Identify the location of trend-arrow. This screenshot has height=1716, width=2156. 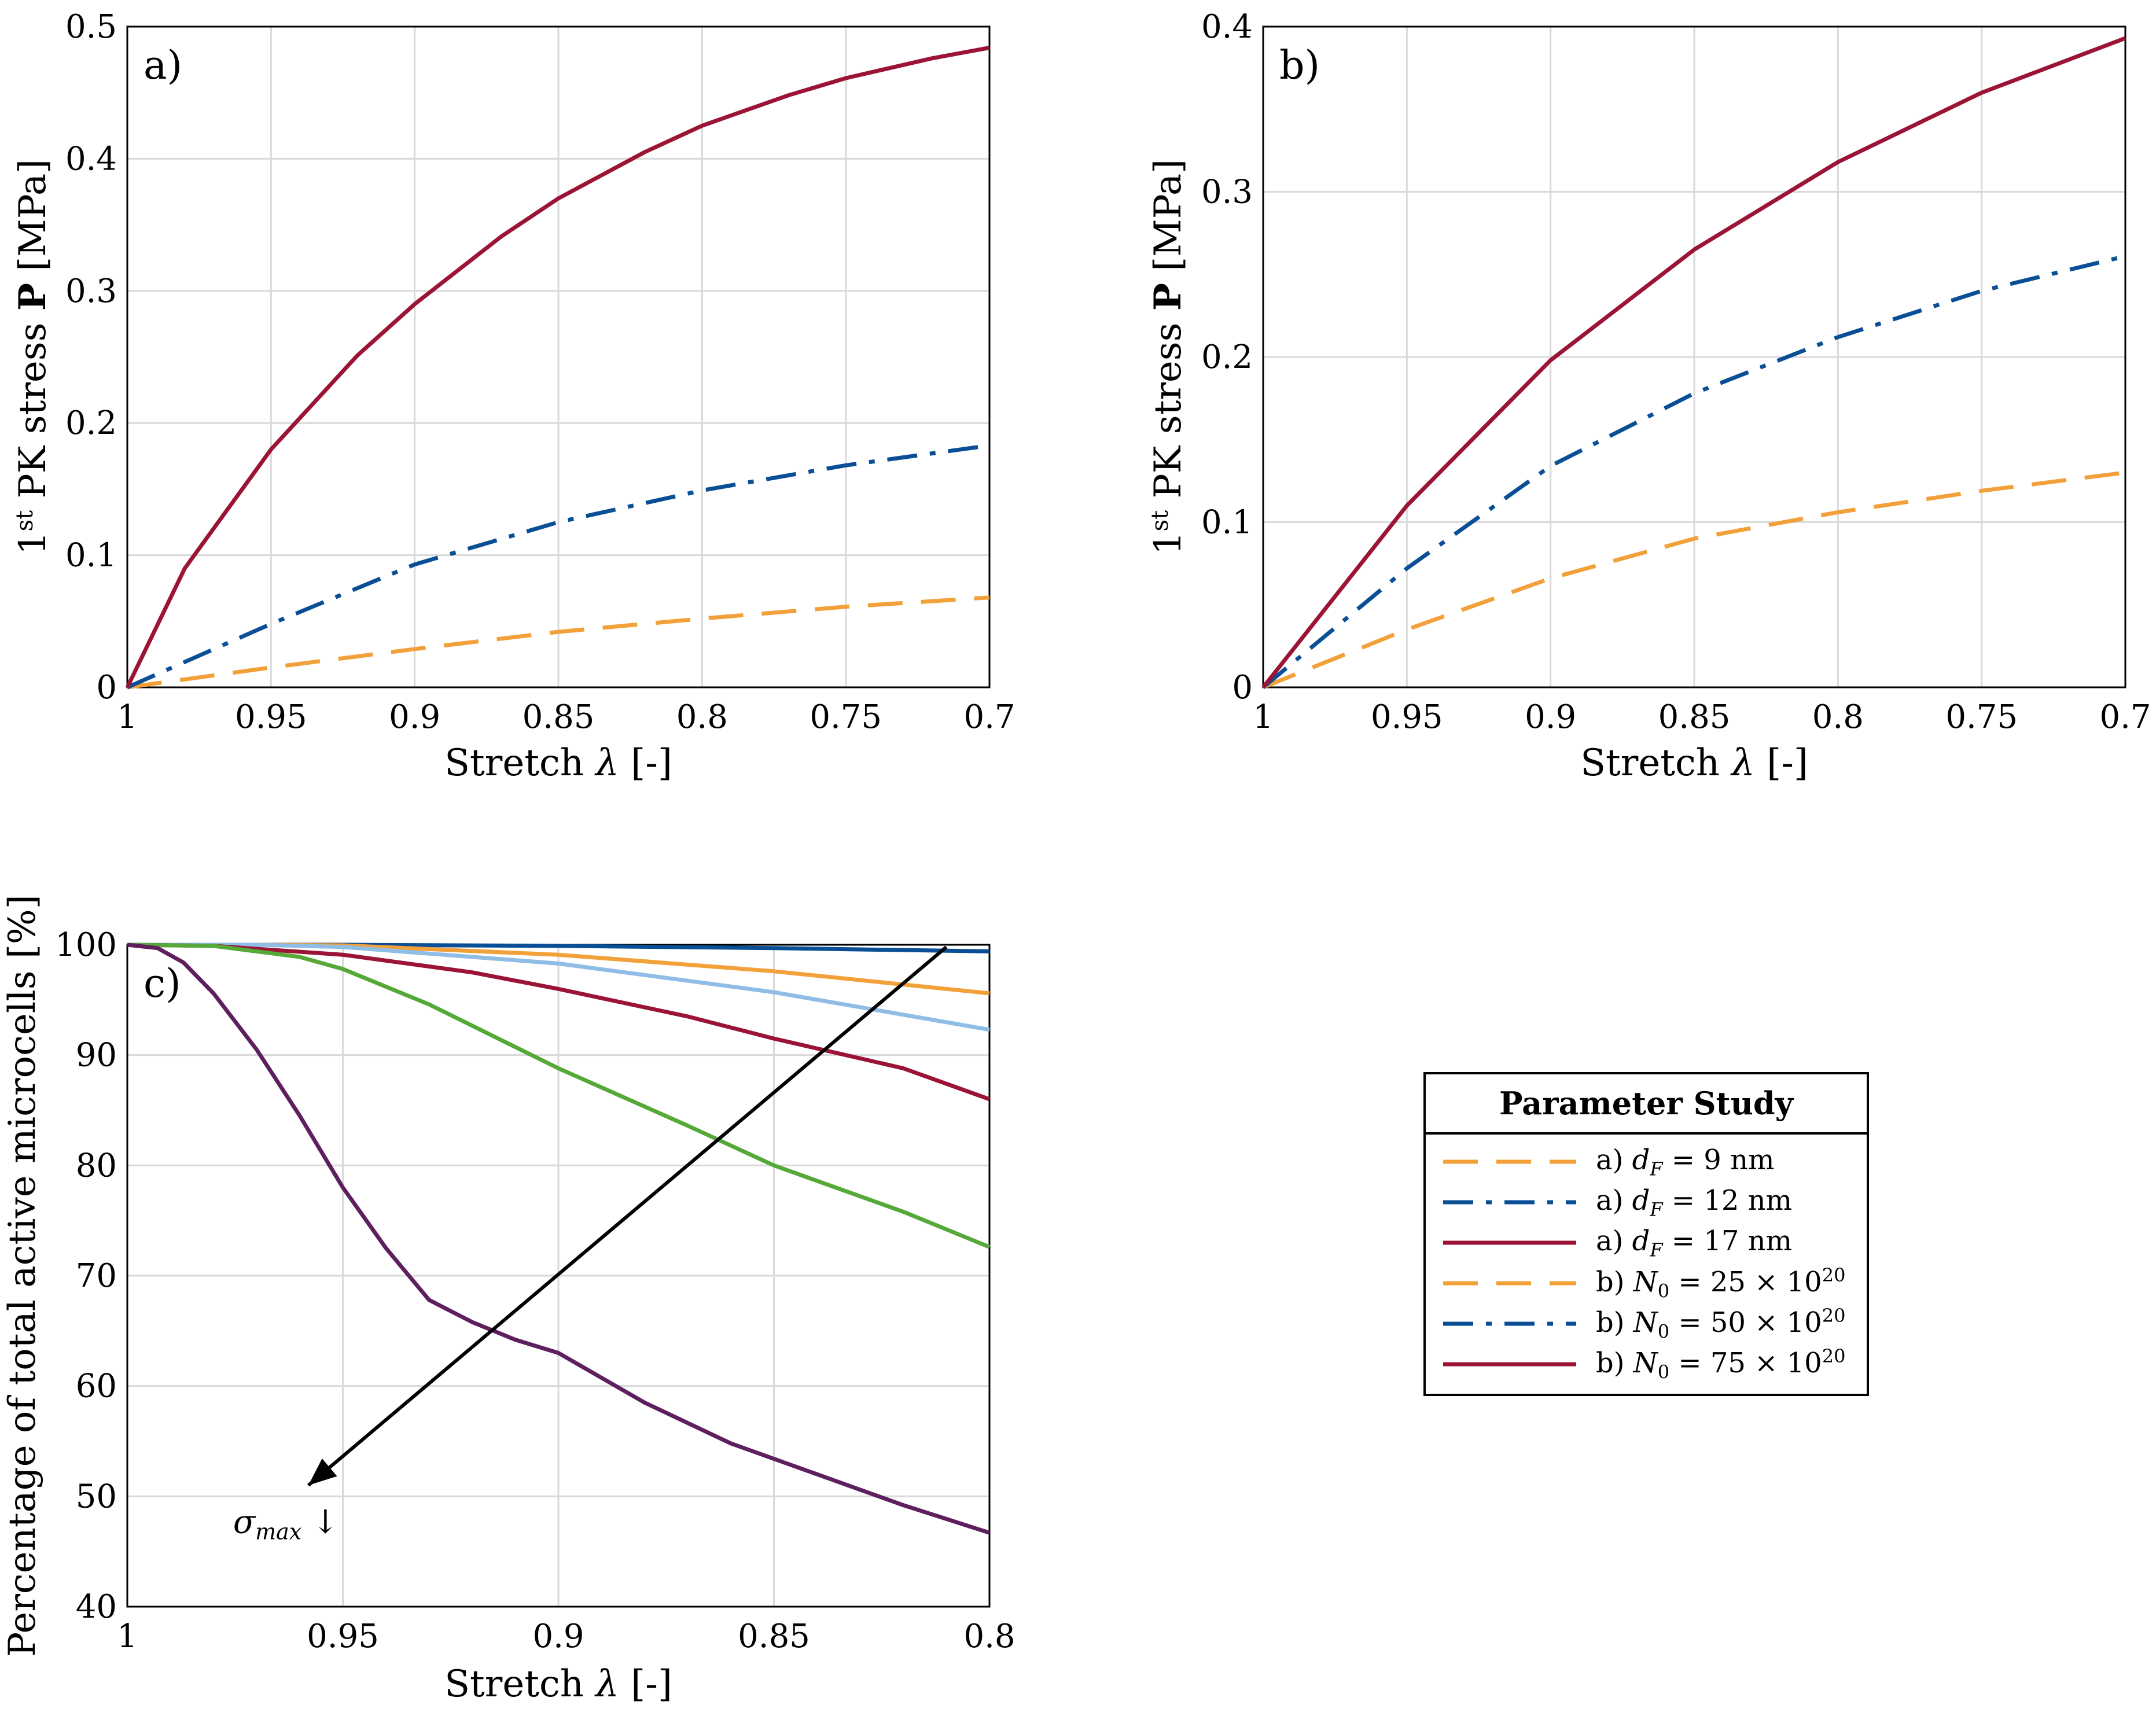
(627, 1216).